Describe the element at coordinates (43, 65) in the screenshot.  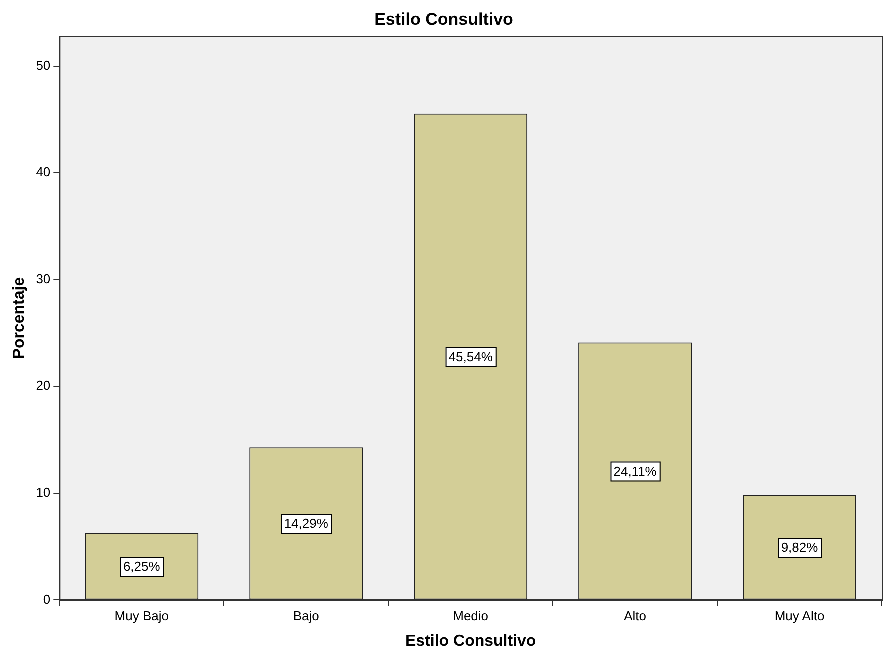
I see `y-tick-label: 50` at that location.